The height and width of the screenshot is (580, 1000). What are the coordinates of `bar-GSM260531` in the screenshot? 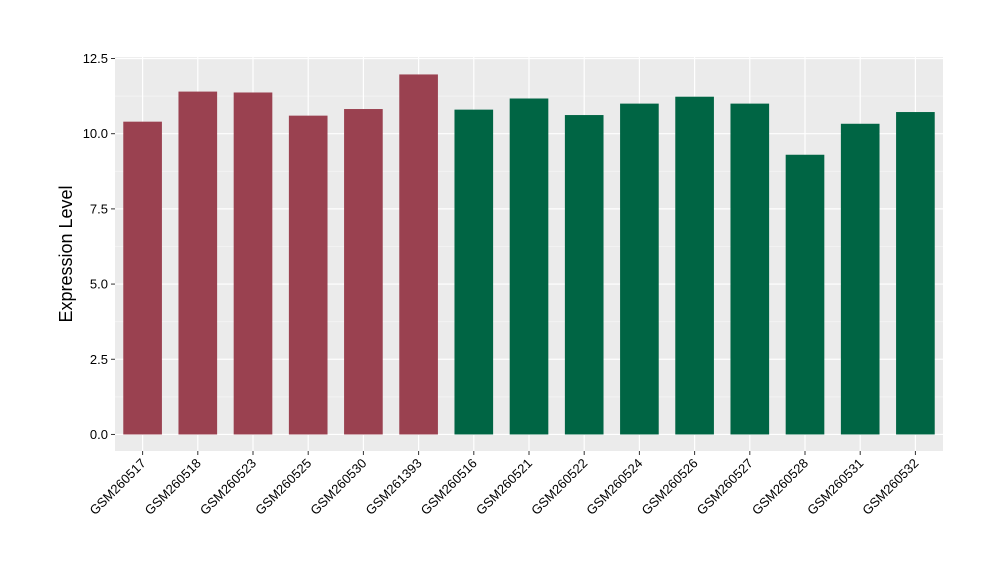 It's located at (860, 279).